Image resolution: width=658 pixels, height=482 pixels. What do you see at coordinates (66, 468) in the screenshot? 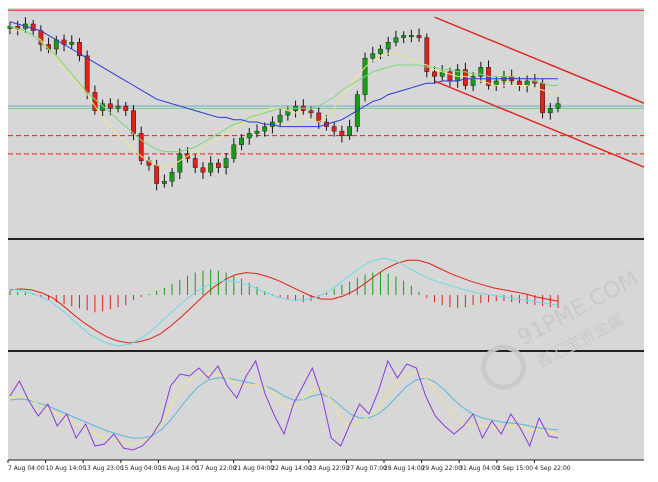
I see `x-tick-label: 10 Aug 14:00` at bounding box center [66, 468].